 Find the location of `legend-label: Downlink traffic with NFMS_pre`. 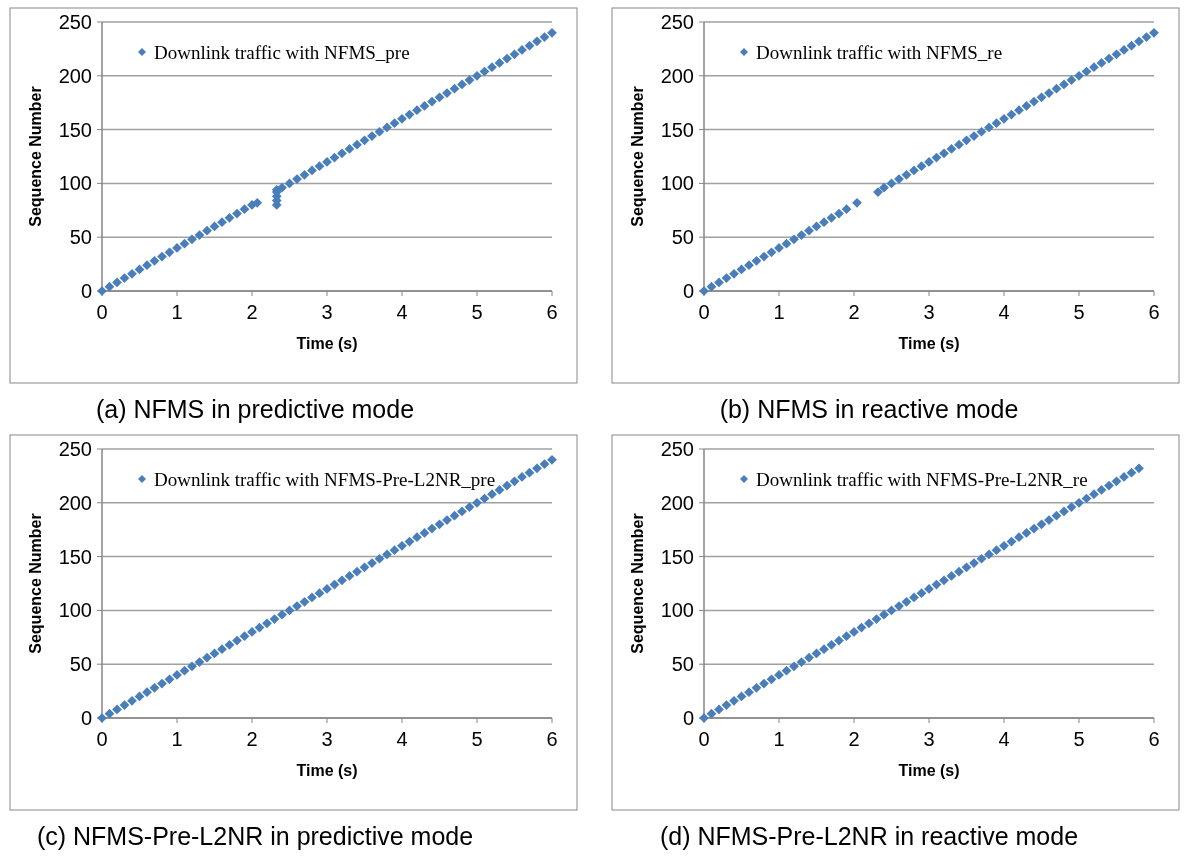

legend-label: Downlink traffic with NFMS_pre is located at coordinates (282, 52).